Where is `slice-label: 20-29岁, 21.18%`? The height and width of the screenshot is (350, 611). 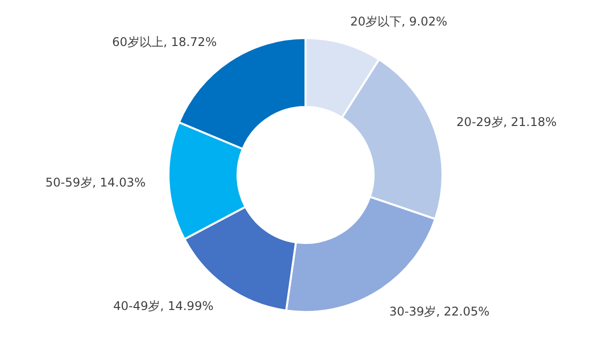
slice-label: 20-29岁, 21.18% is located at coordinates (506, 121).